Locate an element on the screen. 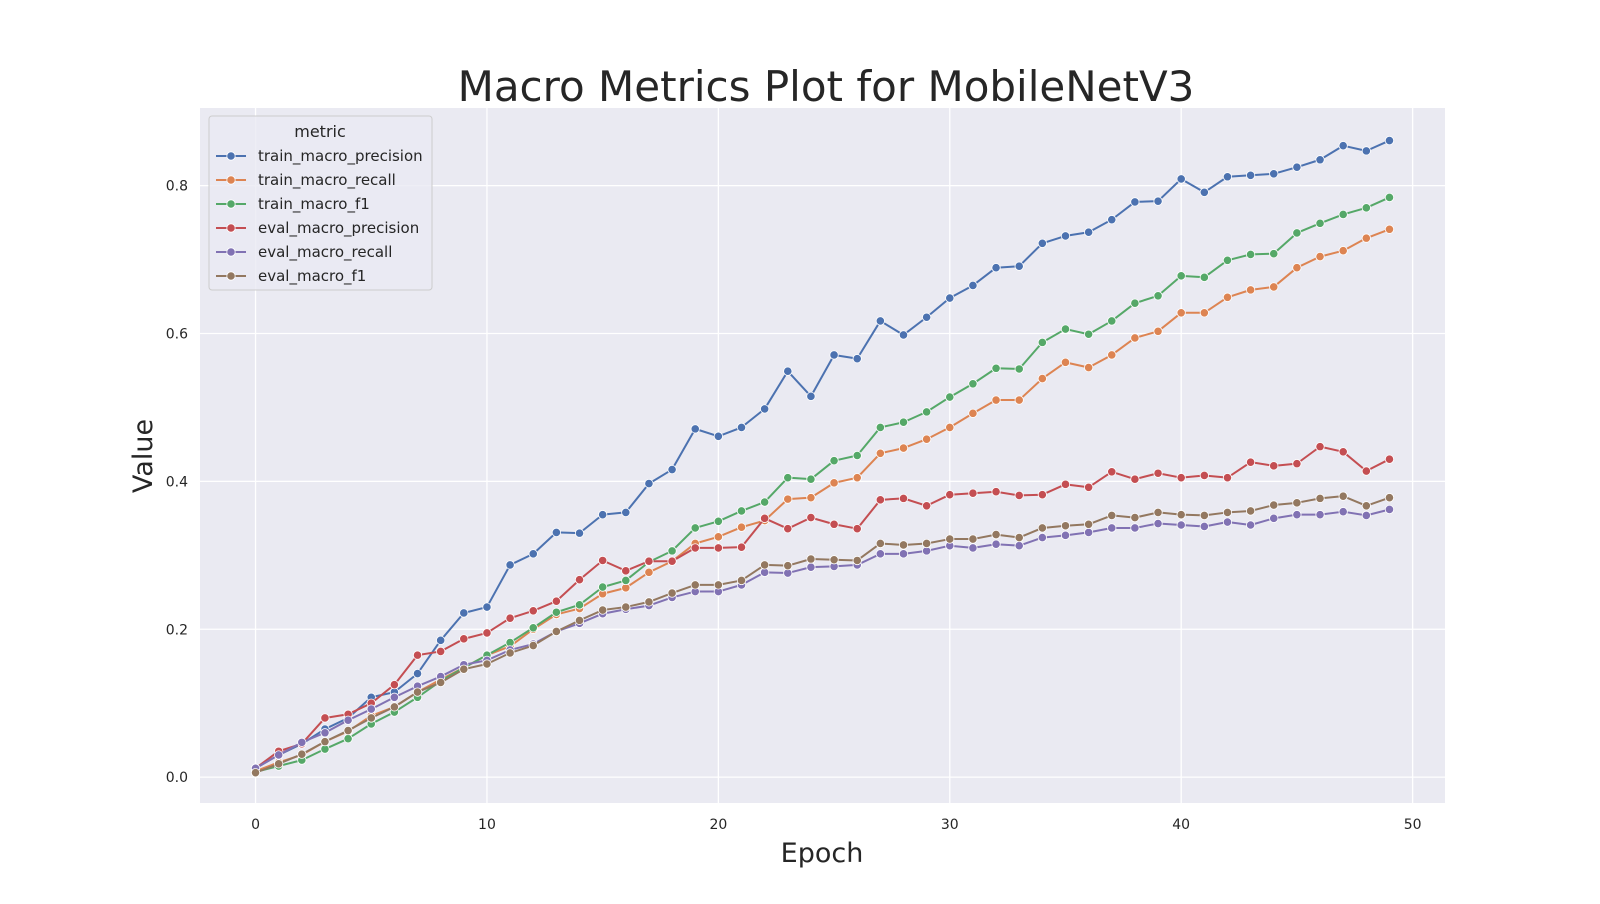  legend-title: metric is located at coordinates (320, 131).